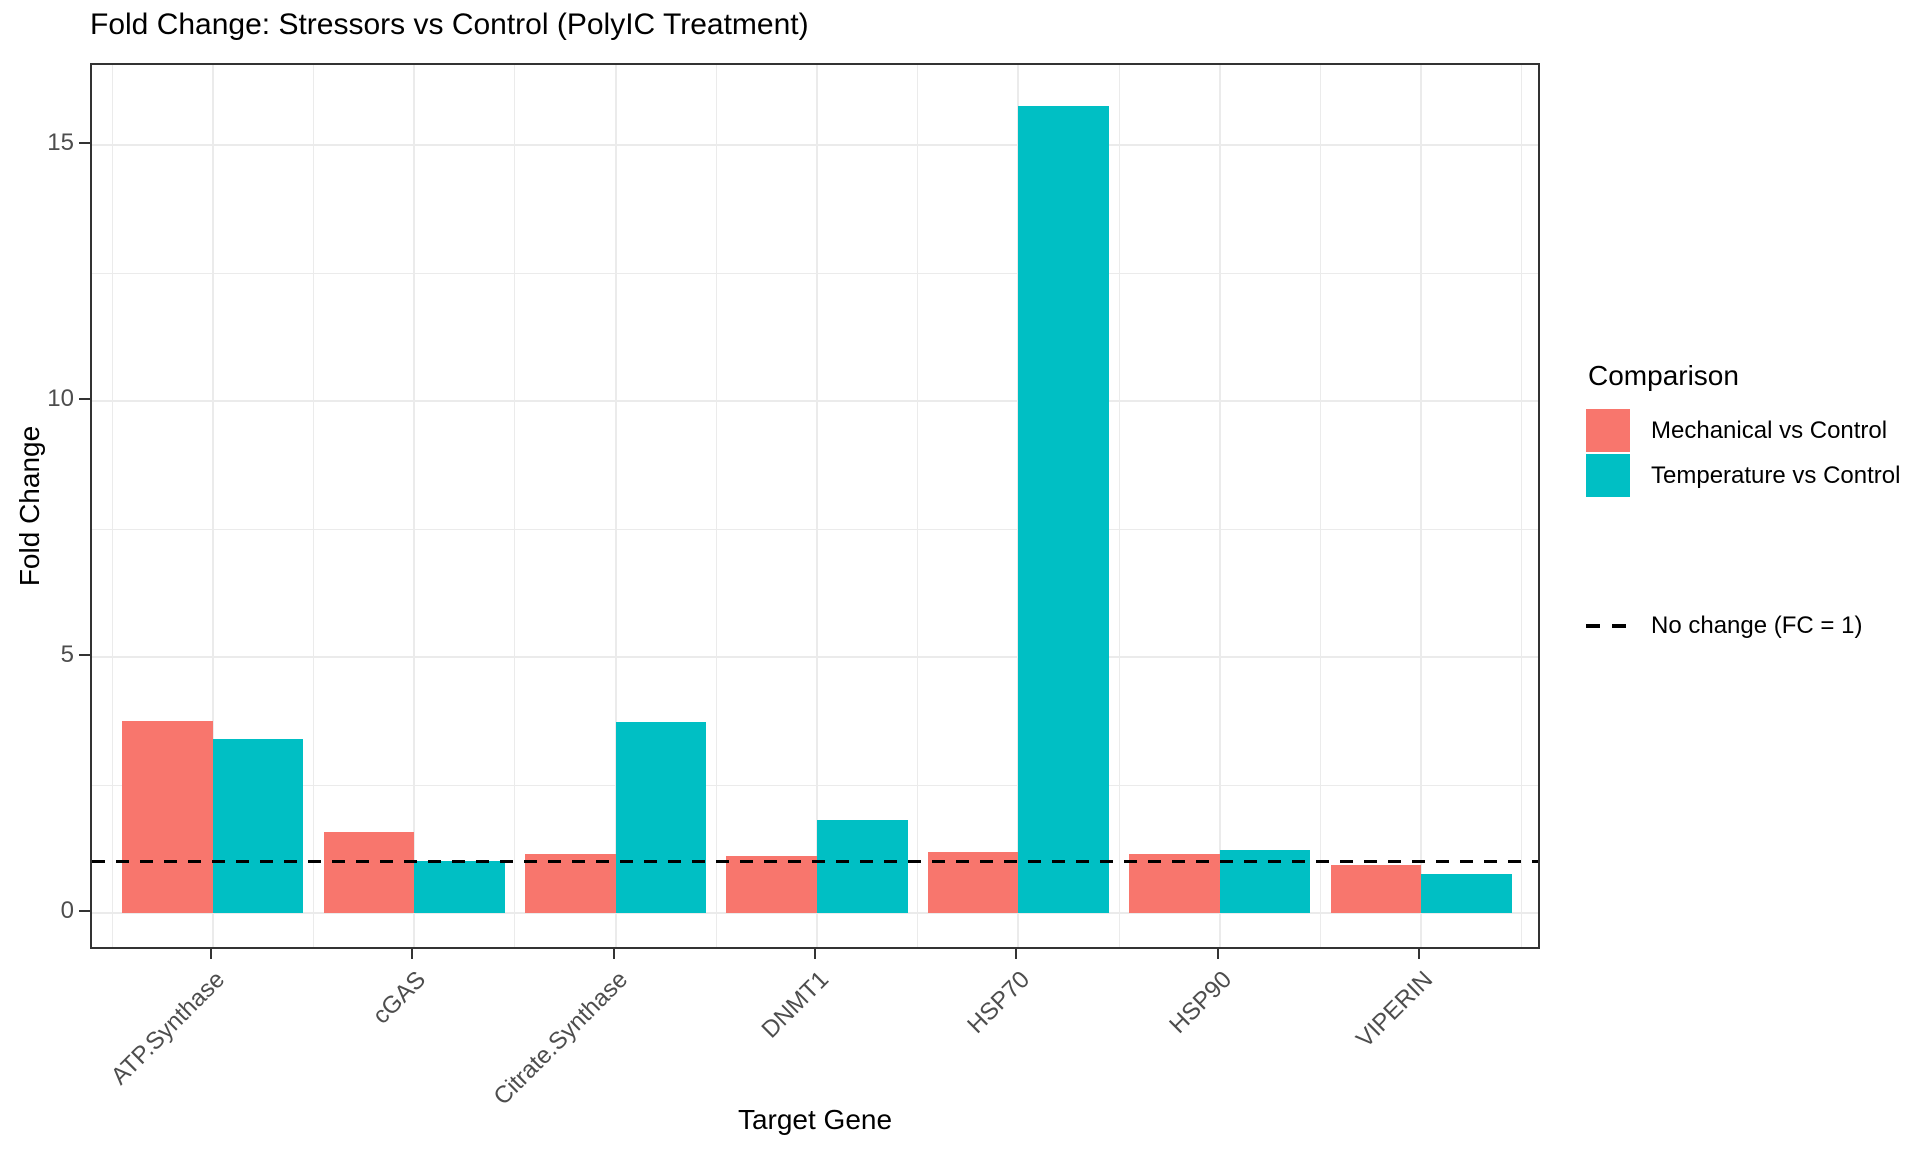 This screenshot has height=1152, width=1920. Describe the element at coordinates (1608, 625) in the screenshot. I see `dashed-line-icon` at that location.